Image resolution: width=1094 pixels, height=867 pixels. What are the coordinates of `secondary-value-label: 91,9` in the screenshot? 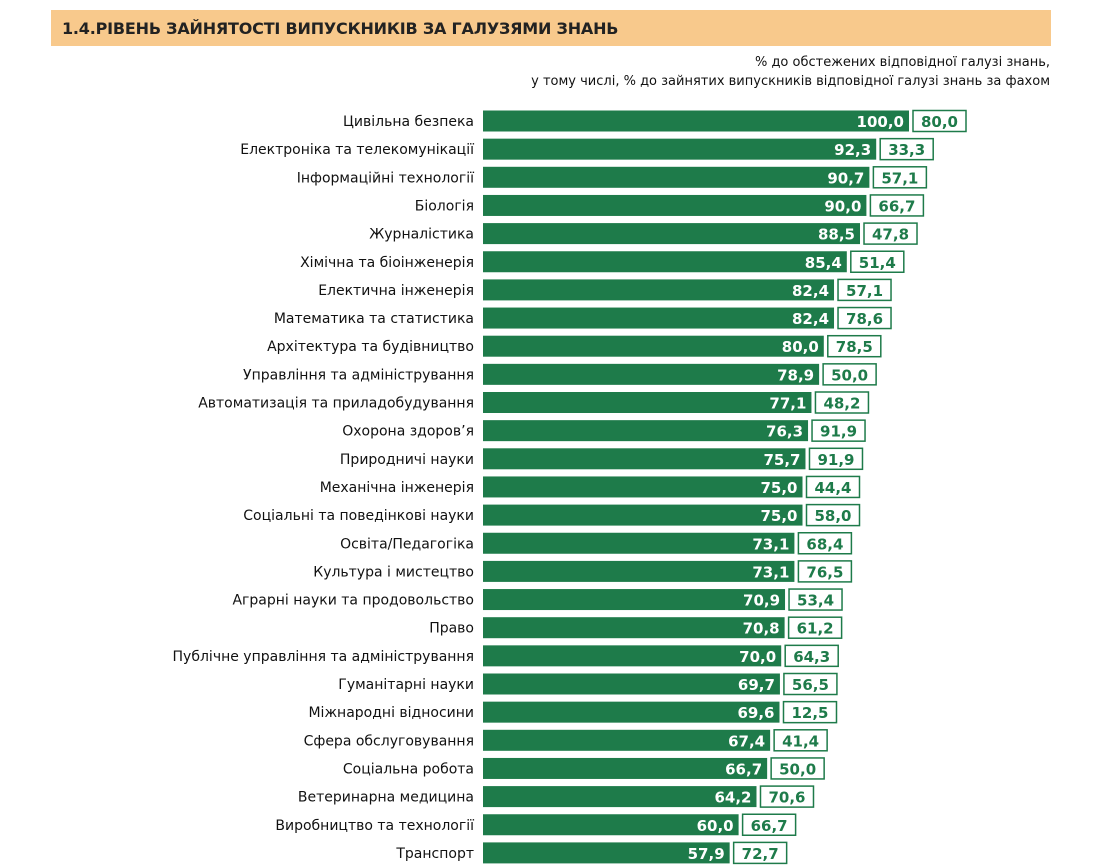 It's located at (838, 432).